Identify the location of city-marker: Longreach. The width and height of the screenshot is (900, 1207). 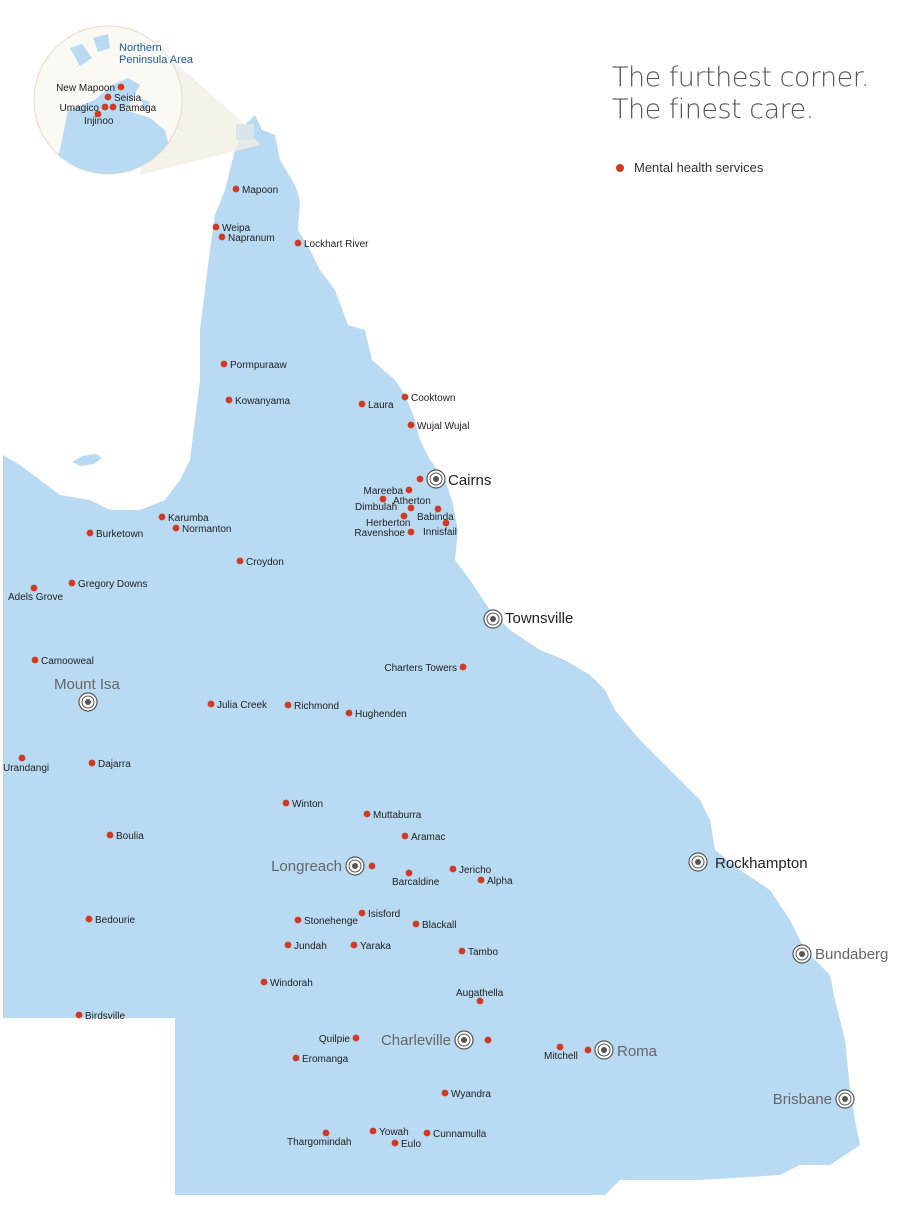
(318, 866).